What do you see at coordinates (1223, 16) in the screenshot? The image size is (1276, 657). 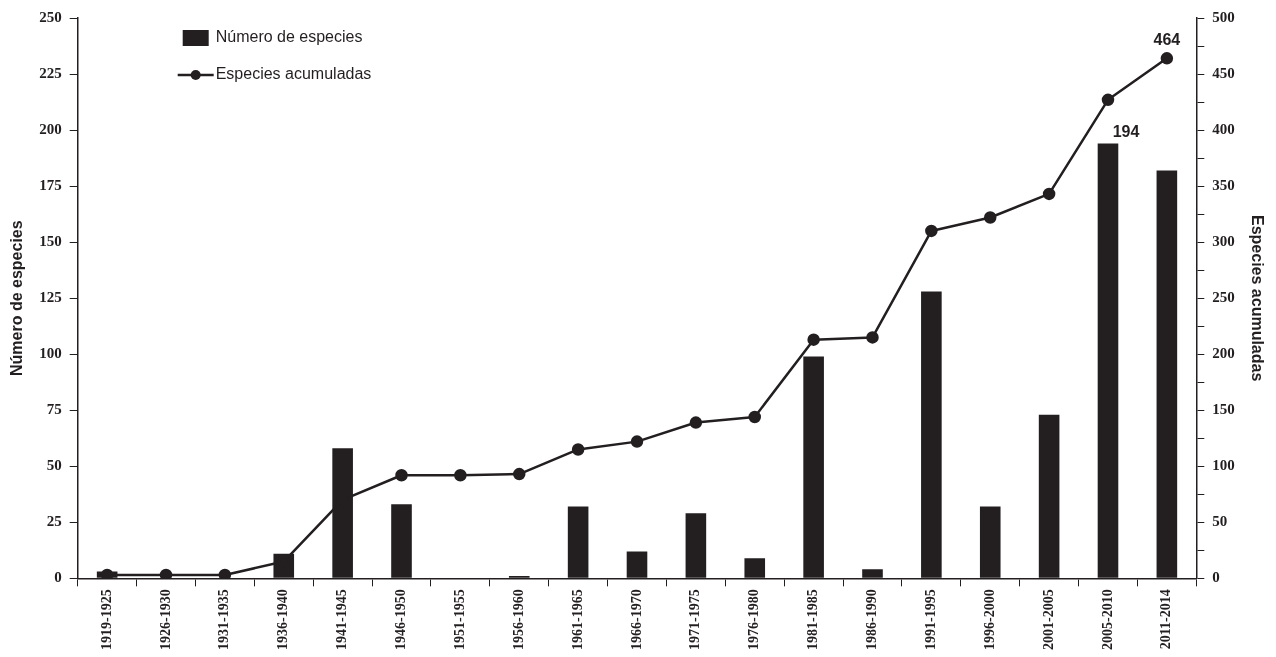 I see `y2-tick-label: 500` at bounding box center [1223, 16].